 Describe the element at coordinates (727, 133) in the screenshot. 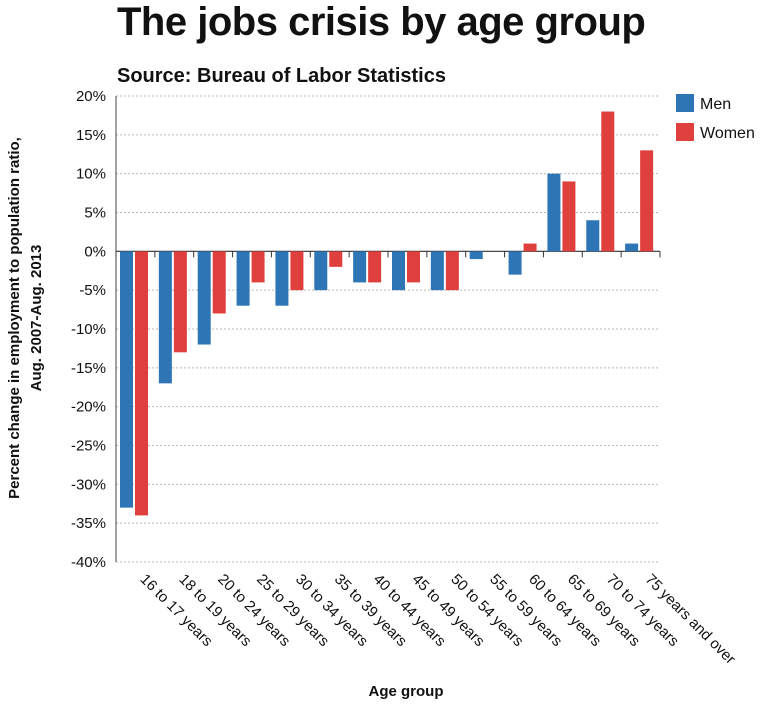

I see `legend-label-women: Women` at that location.